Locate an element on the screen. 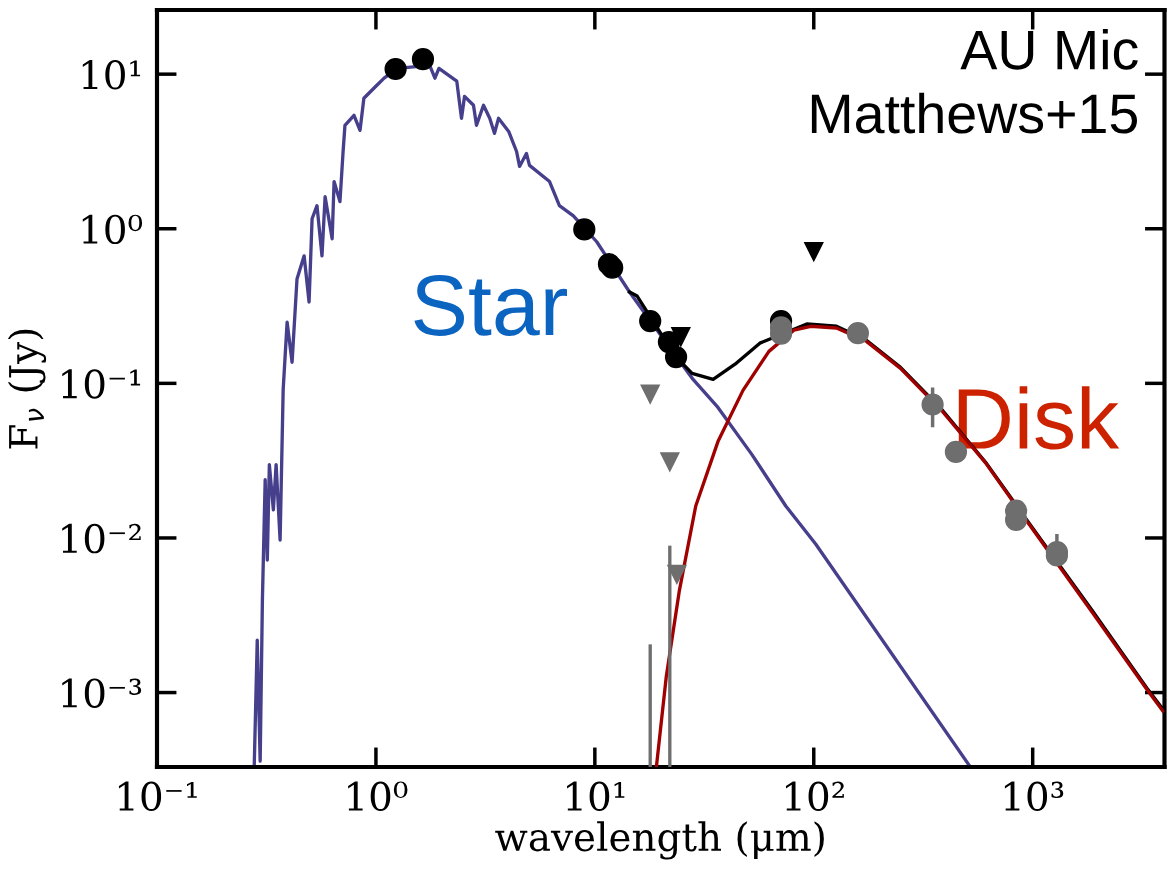  y-tick-label: 10⁰ is located at coordinates (112, 229).